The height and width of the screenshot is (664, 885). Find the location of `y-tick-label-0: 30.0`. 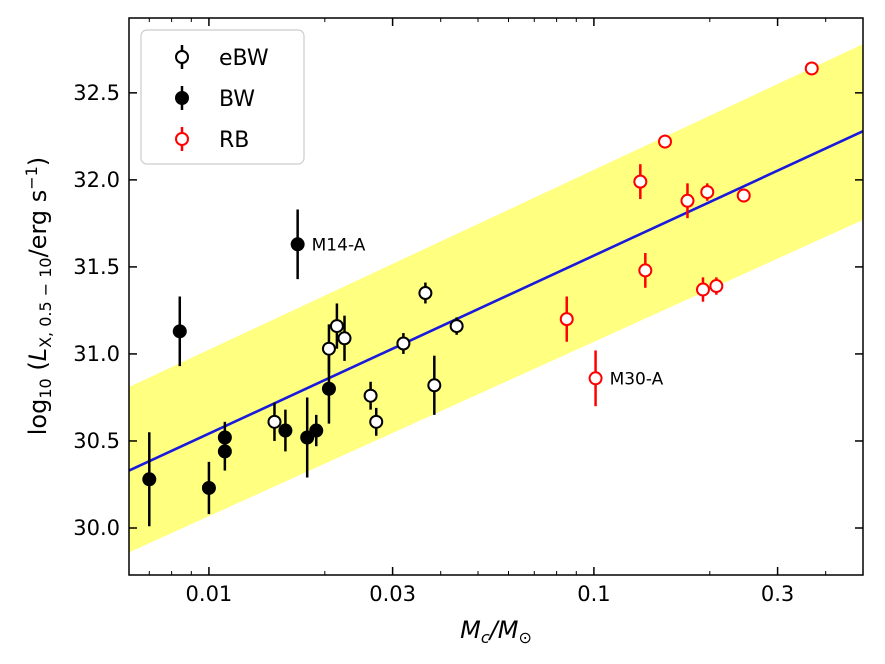

y-tick-label-0: 30.0 is located at coordinates (96, 528).